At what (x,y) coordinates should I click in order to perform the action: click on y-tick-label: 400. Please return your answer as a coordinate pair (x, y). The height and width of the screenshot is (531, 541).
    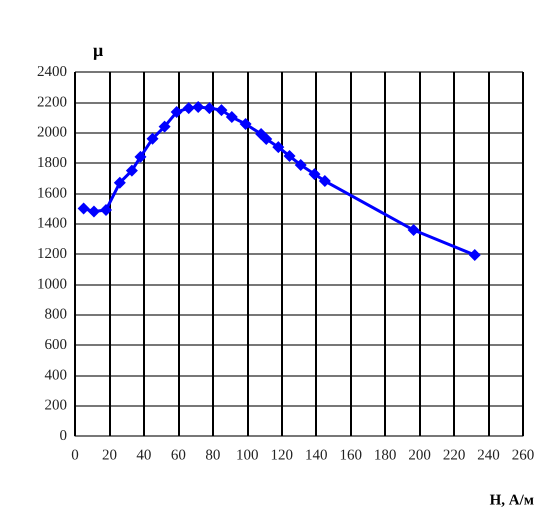
    Looking at the image, I should click on (55, 375).